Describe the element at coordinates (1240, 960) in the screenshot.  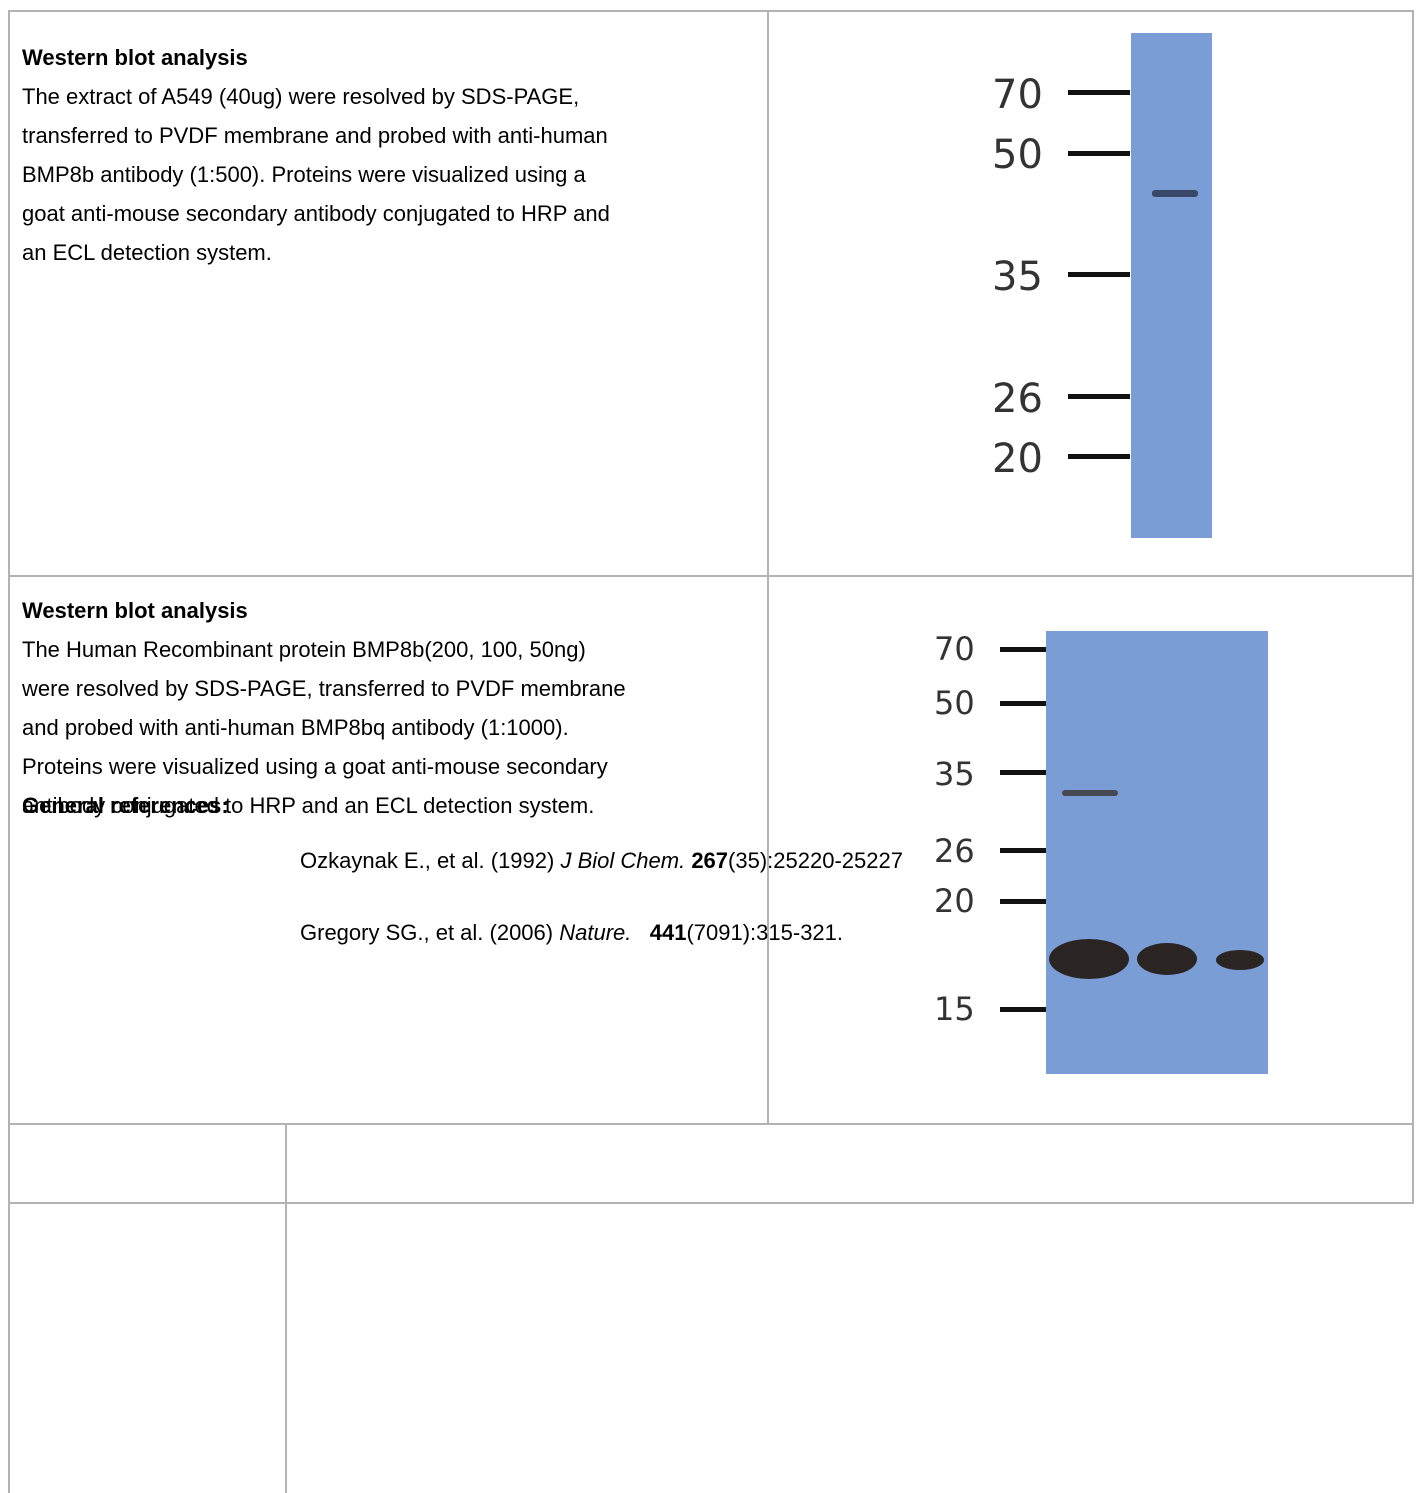
I see `blot2-band-lane3` at that location.